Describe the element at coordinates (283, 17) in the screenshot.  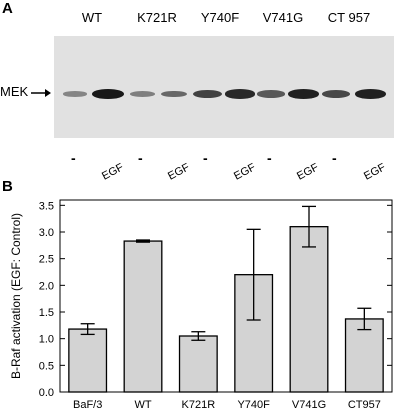
I see `lane-label: V741G` at that location.